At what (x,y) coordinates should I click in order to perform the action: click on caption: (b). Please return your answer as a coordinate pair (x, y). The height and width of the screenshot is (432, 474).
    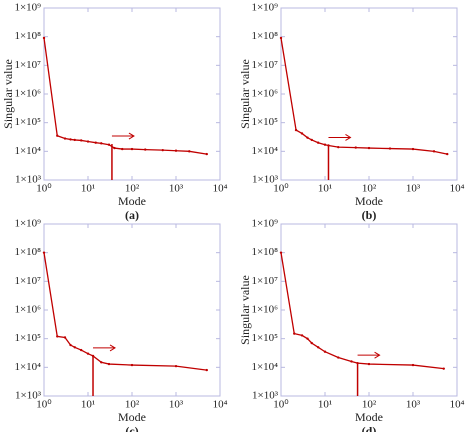
    Looking at the image, I should click on (369, 215).